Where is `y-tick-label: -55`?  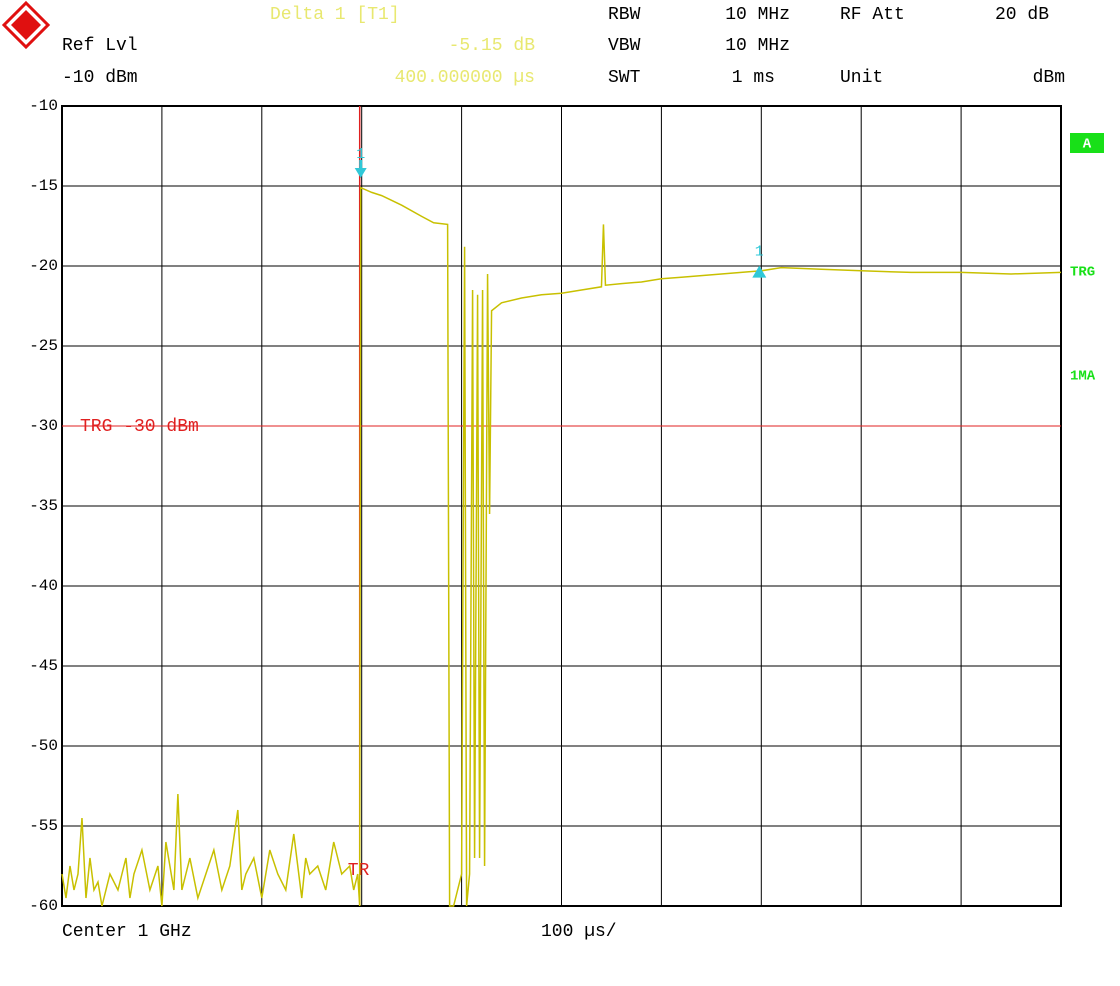 y-tick-label: -55 is located at coordinates (43, 826).